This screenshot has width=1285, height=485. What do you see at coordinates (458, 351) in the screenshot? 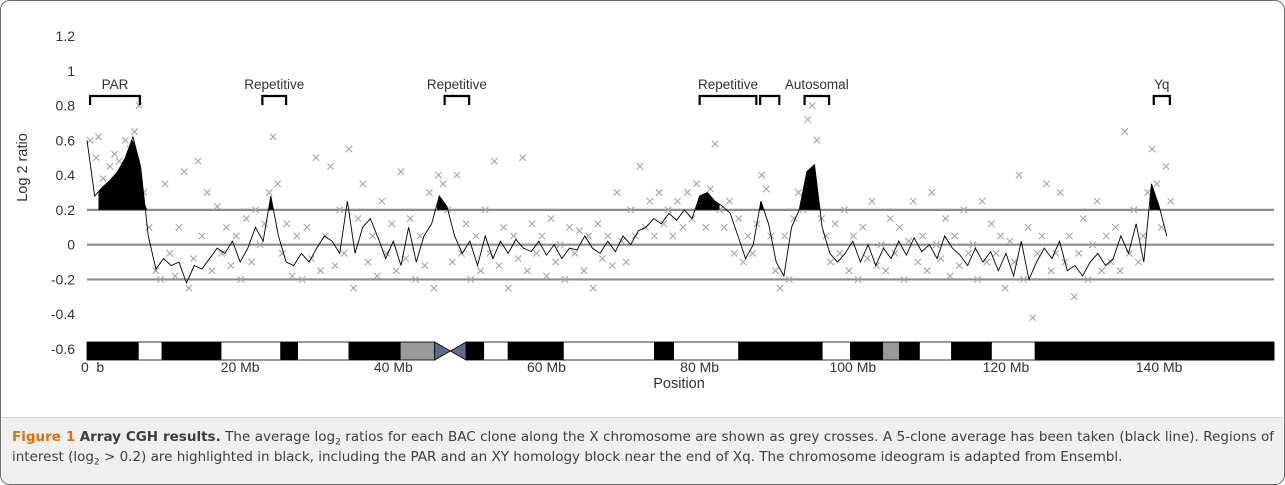
I see `centromere-right` at bounding box center [458, 351].